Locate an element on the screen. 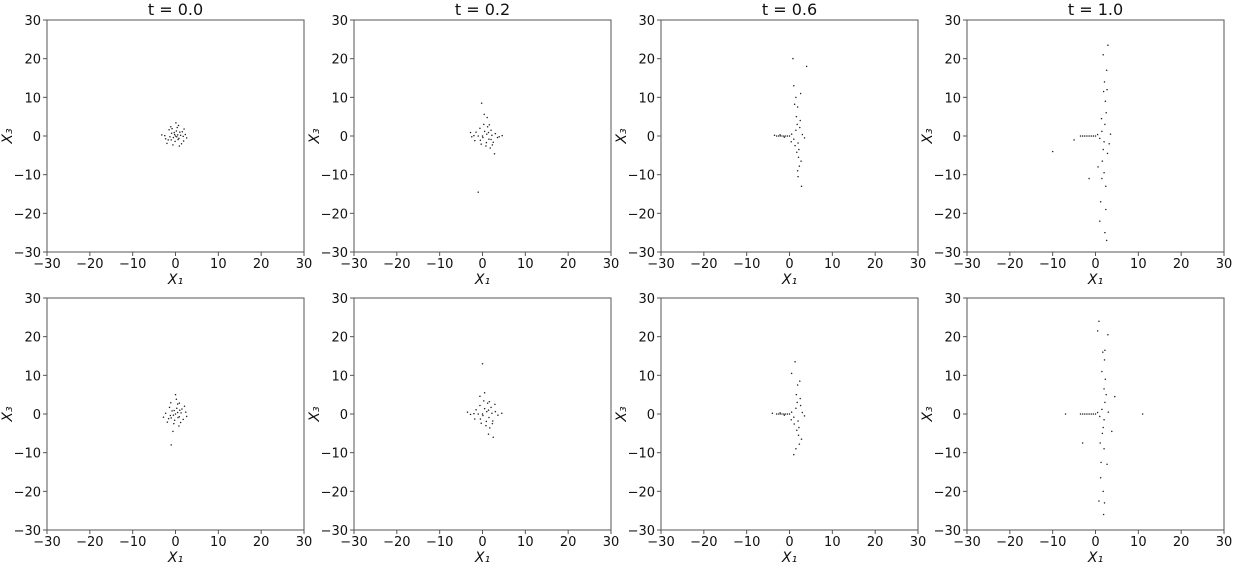 The width and height of the screenshot is (1236, 563). subplot-5: −30 −20 −10 0 10 20 30 −30 −20 −10 0 10 20 30 X₁ X₃ is located at coordinates (156, 427).